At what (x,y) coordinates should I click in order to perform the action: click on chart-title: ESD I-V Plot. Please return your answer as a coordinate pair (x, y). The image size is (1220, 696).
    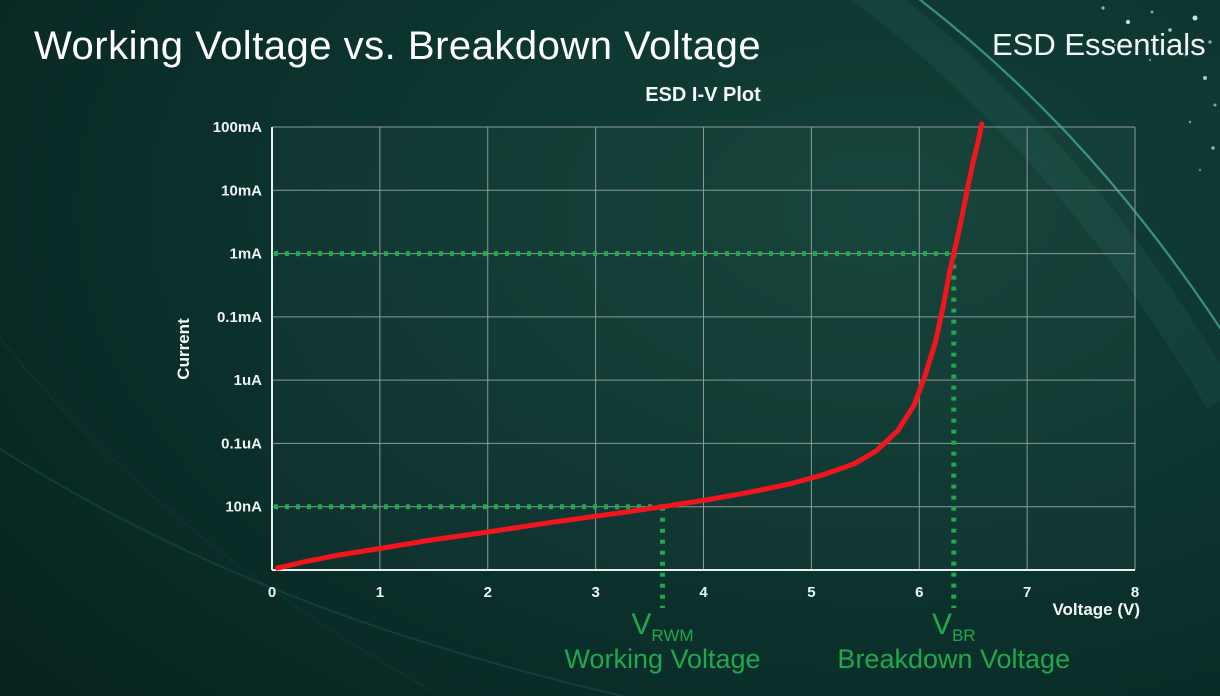
    Looking at the image, I should click on (703, 95).